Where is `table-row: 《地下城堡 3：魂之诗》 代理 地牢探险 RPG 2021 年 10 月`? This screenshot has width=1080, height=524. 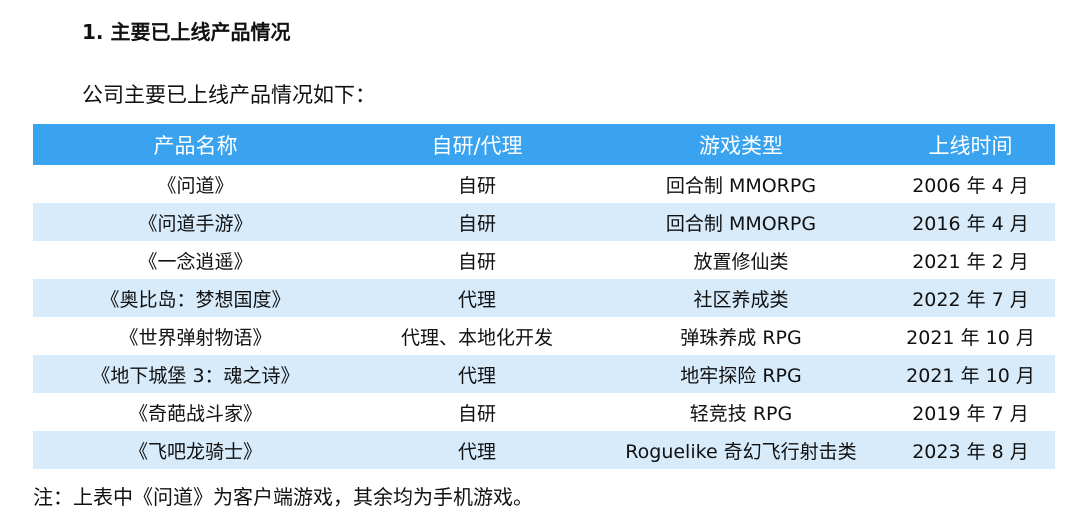
table-row: 《地下城堡 3：魂之诗》 代理 地牢探险 RPG 2021 年 10 月 is located at coordinates (544, 374).